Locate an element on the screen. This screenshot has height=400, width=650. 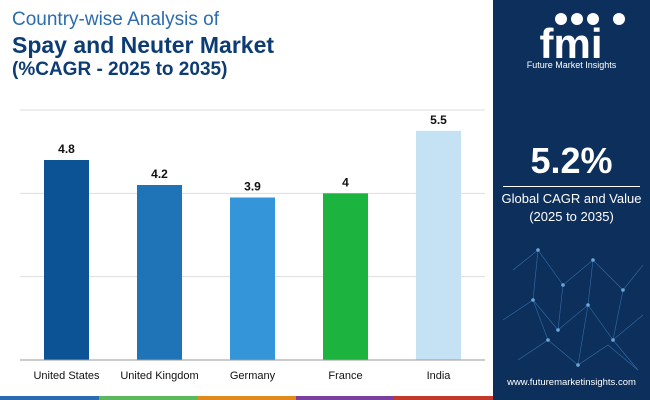
network-graphic is located at coordinates (573, 309).